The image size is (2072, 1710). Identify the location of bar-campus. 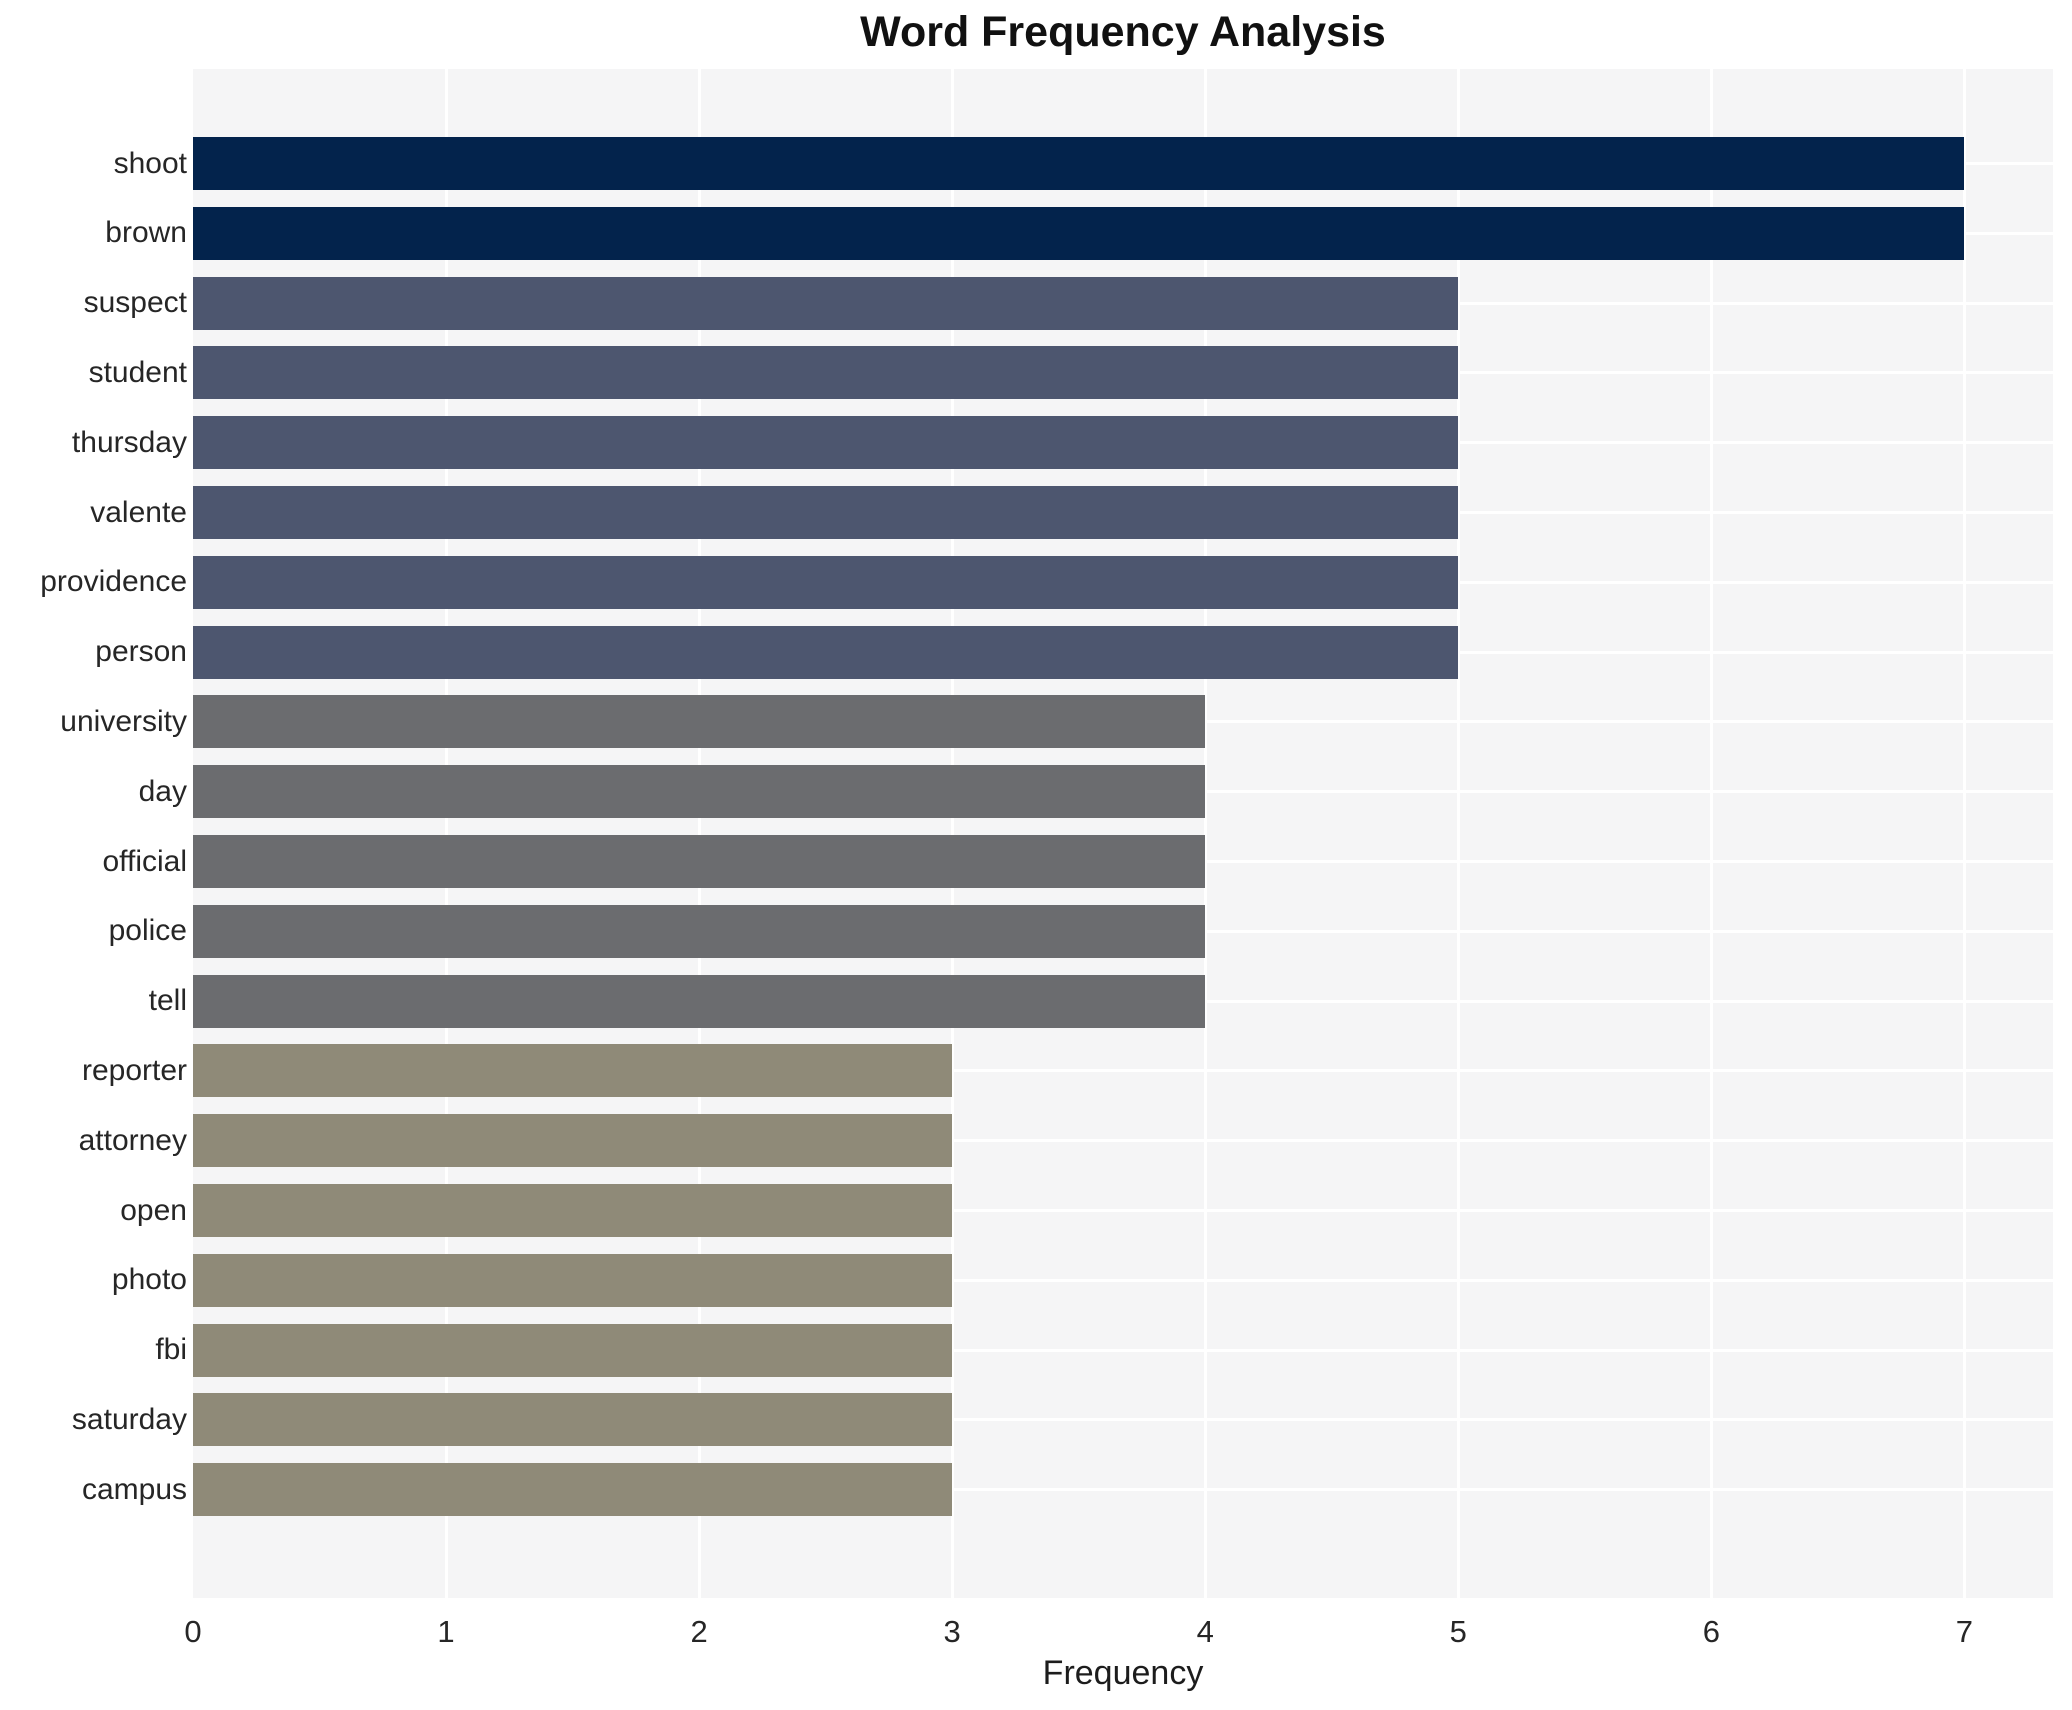
(573, 1490).